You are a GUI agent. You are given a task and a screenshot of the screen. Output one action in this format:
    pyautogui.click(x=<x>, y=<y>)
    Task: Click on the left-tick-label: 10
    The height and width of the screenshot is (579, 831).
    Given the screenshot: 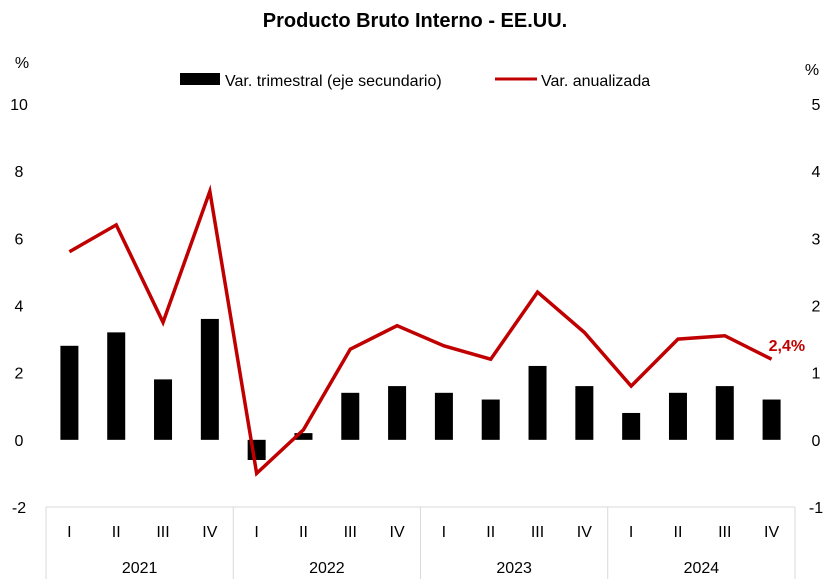 What is the action you would take?
    pyautogui.click(x=19, y=105)
    